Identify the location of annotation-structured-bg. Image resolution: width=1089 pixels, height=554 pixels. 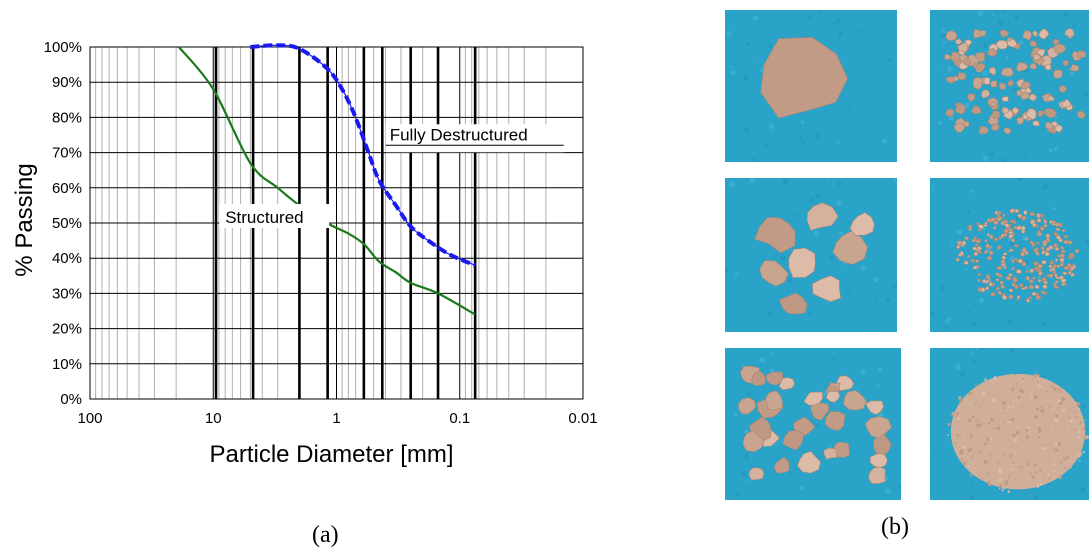
(274, 216).